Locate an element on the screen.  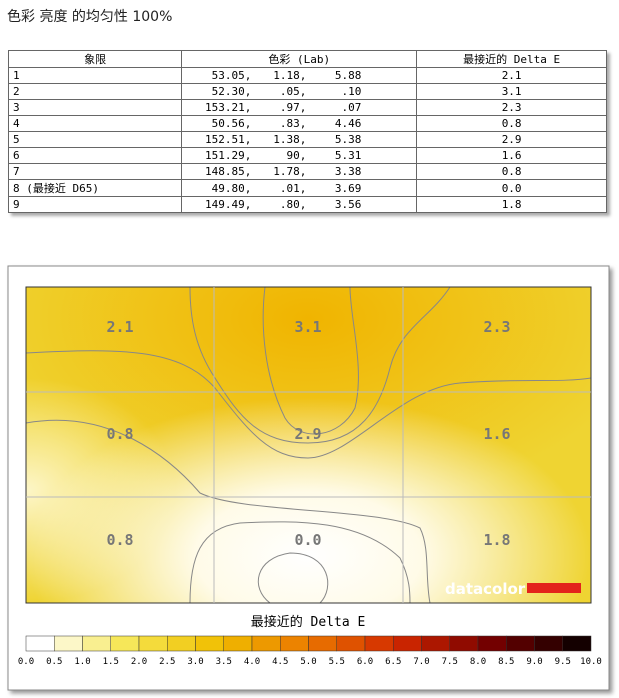
column-header: 色彩 (Lab) is located at coordinates (299, 59).